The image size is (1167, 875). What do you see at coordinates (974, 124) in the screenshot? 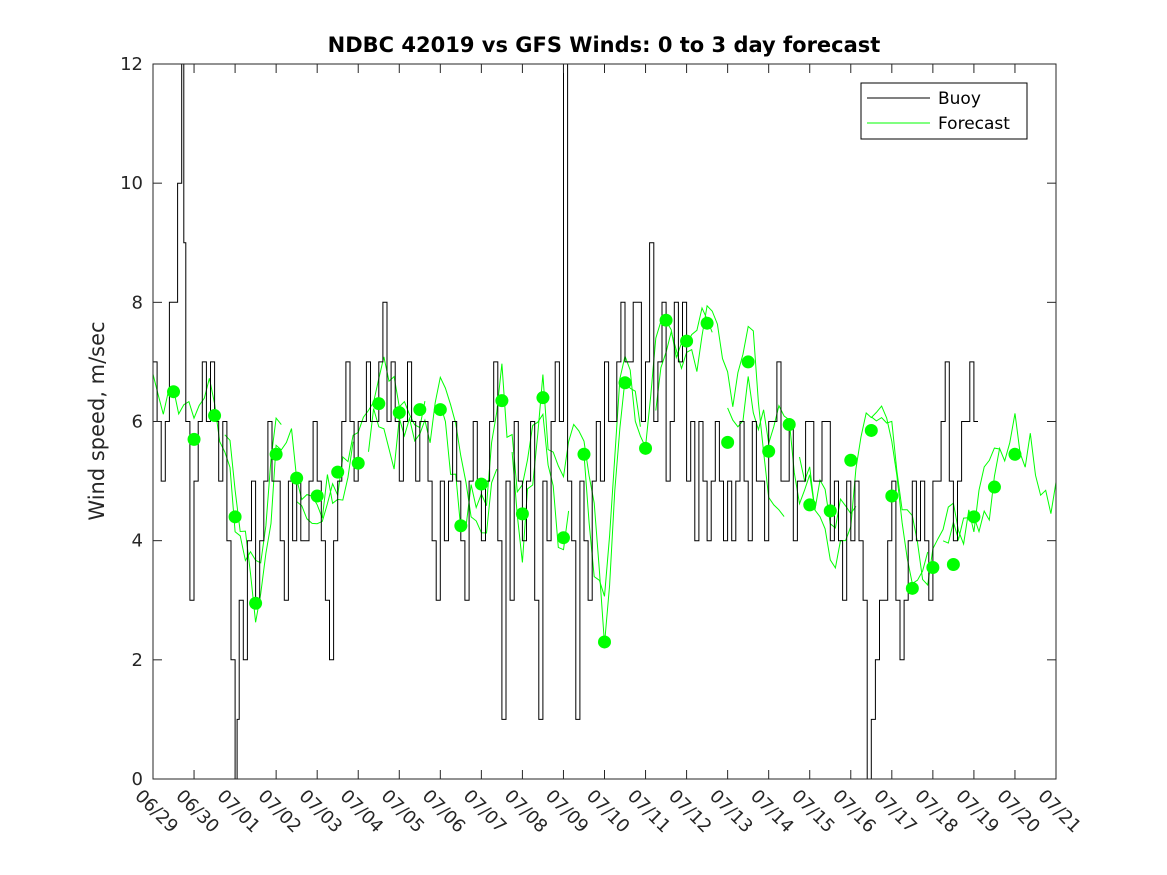
I see `legend-forecast-label: Forecast` at bounding box center [974, 124].